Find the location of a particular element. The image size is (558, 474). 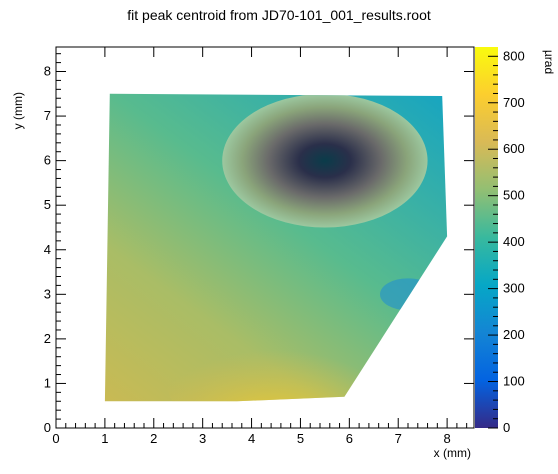

z-tick-label: 500 is located at coordinates (514, 195).